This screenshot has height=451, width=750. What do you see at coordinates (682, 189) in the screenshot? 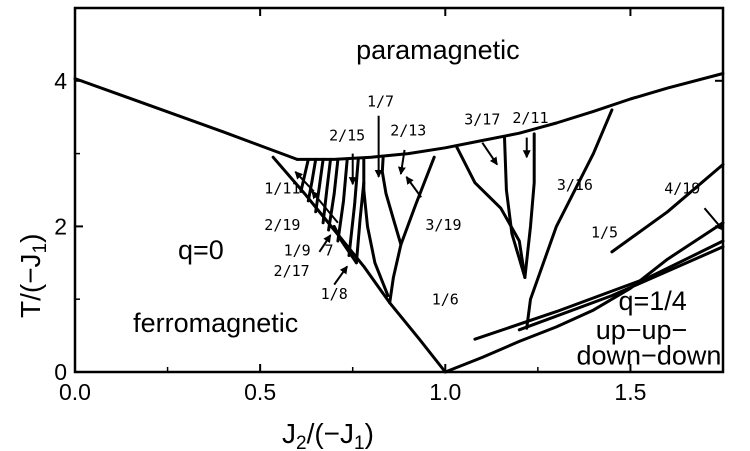
I see `fraction-label-15: 4/19` at bounding box center [682, 189].